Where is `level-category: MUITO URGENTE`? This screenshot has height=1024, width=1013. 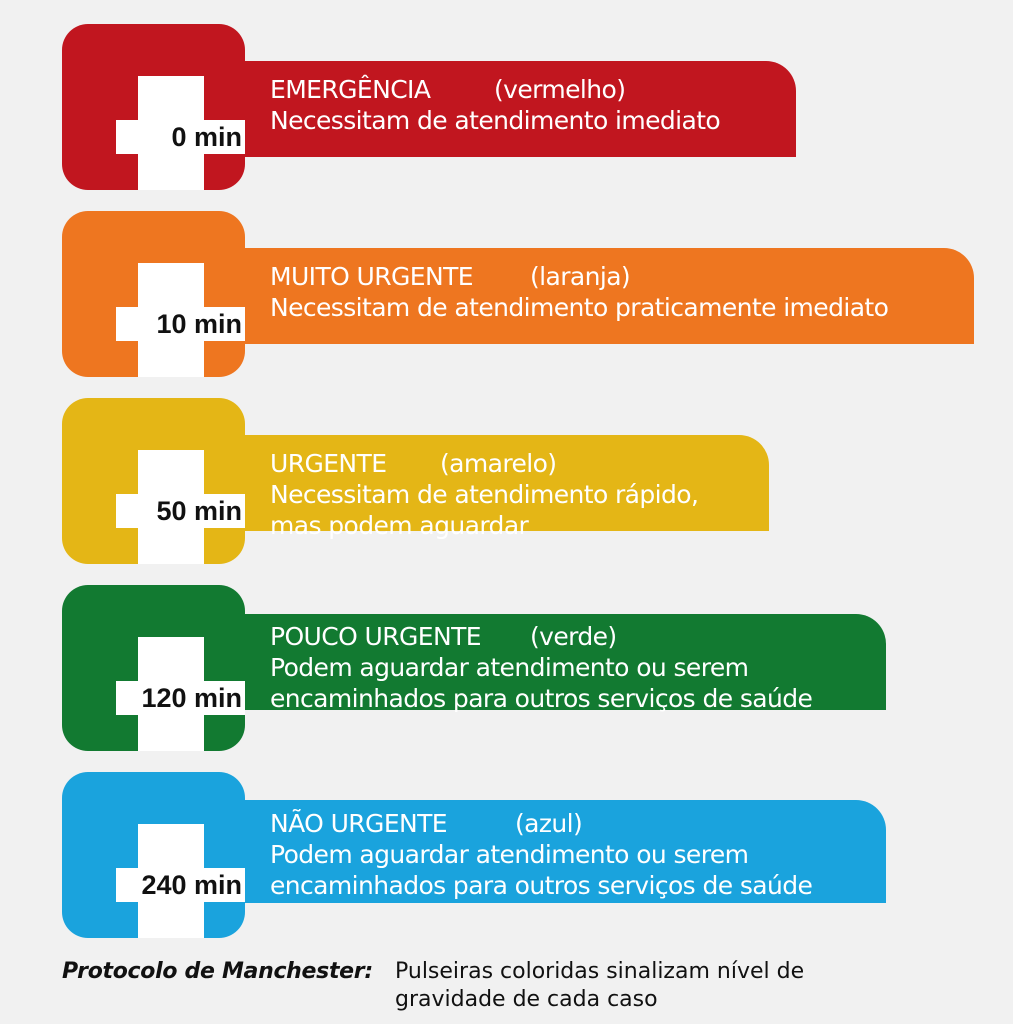 level-category: MUITO URGENTE is located at coordinates (372, 276).